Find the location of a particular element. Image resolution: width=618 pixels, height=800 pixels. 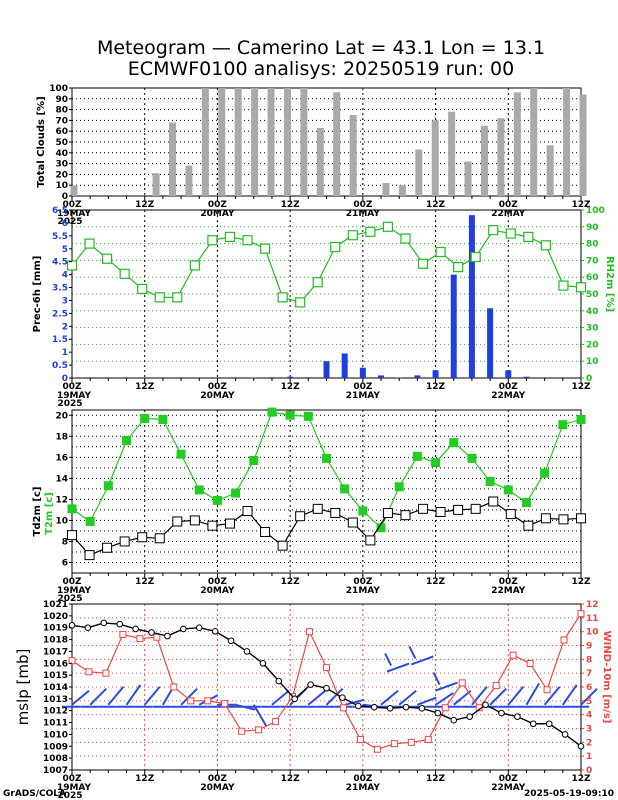

wind-barb-flag is located at coordinates (412, 652).